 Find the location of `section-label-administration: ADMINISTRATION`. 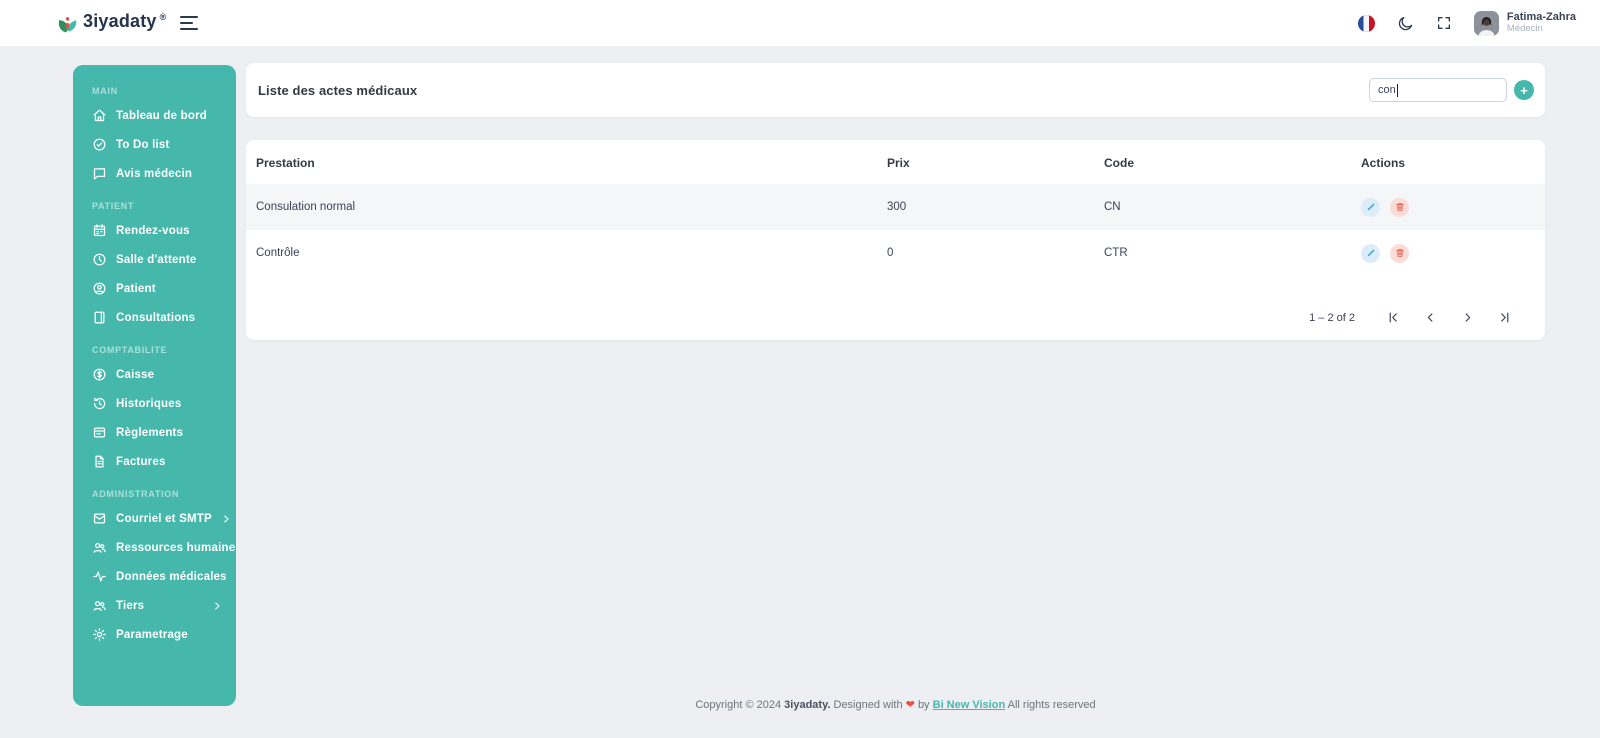

section-label-administration: ADMINISTRATION is located at coordinates (136, 494).